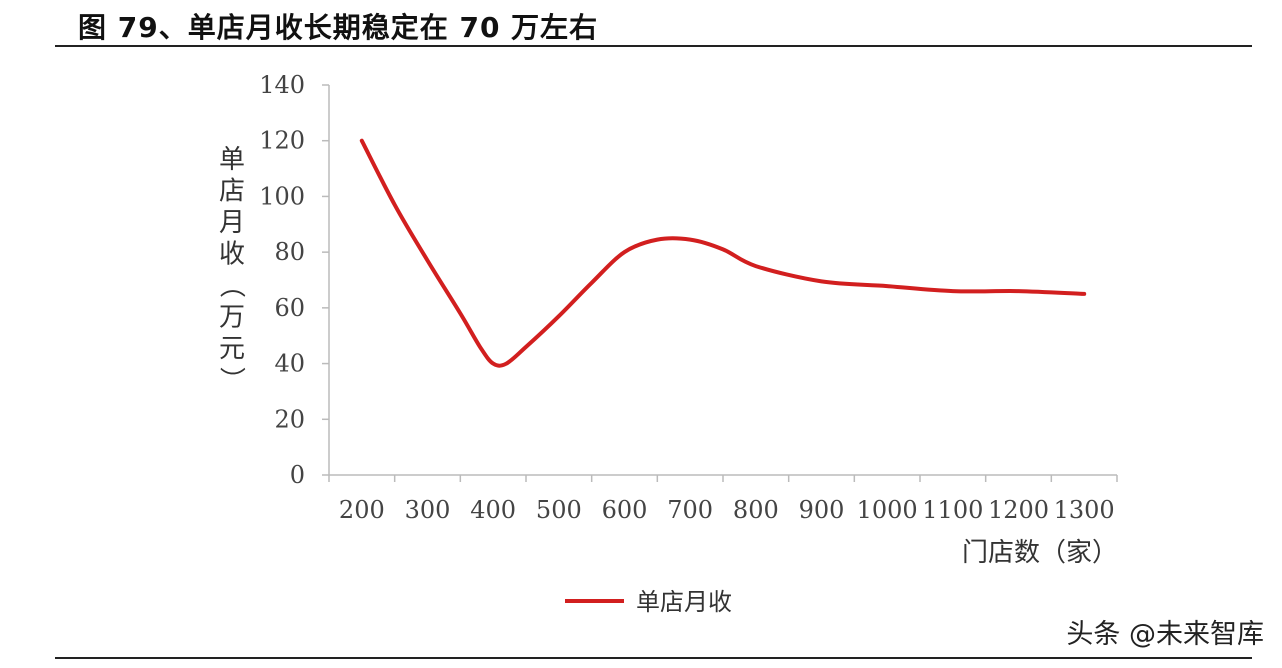  What do you see at coordinates (338, 27) in the screenshot?
I see `figure-title: 图 79、单店月收长期稳定在 70 万左右` at bounding box center [338, 27].